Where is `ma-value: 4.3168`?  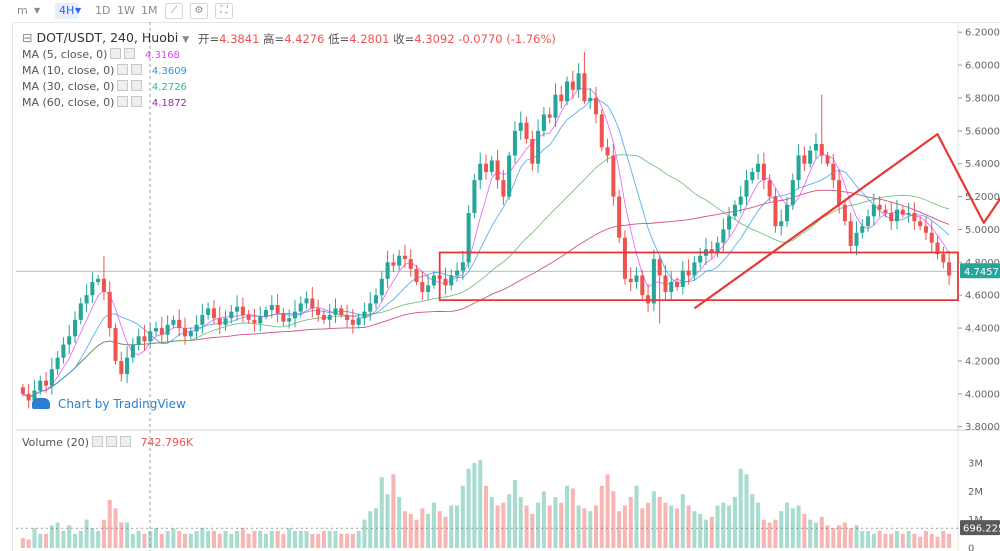
ma-value: 4.3168 is located at coordinates (162, 55).